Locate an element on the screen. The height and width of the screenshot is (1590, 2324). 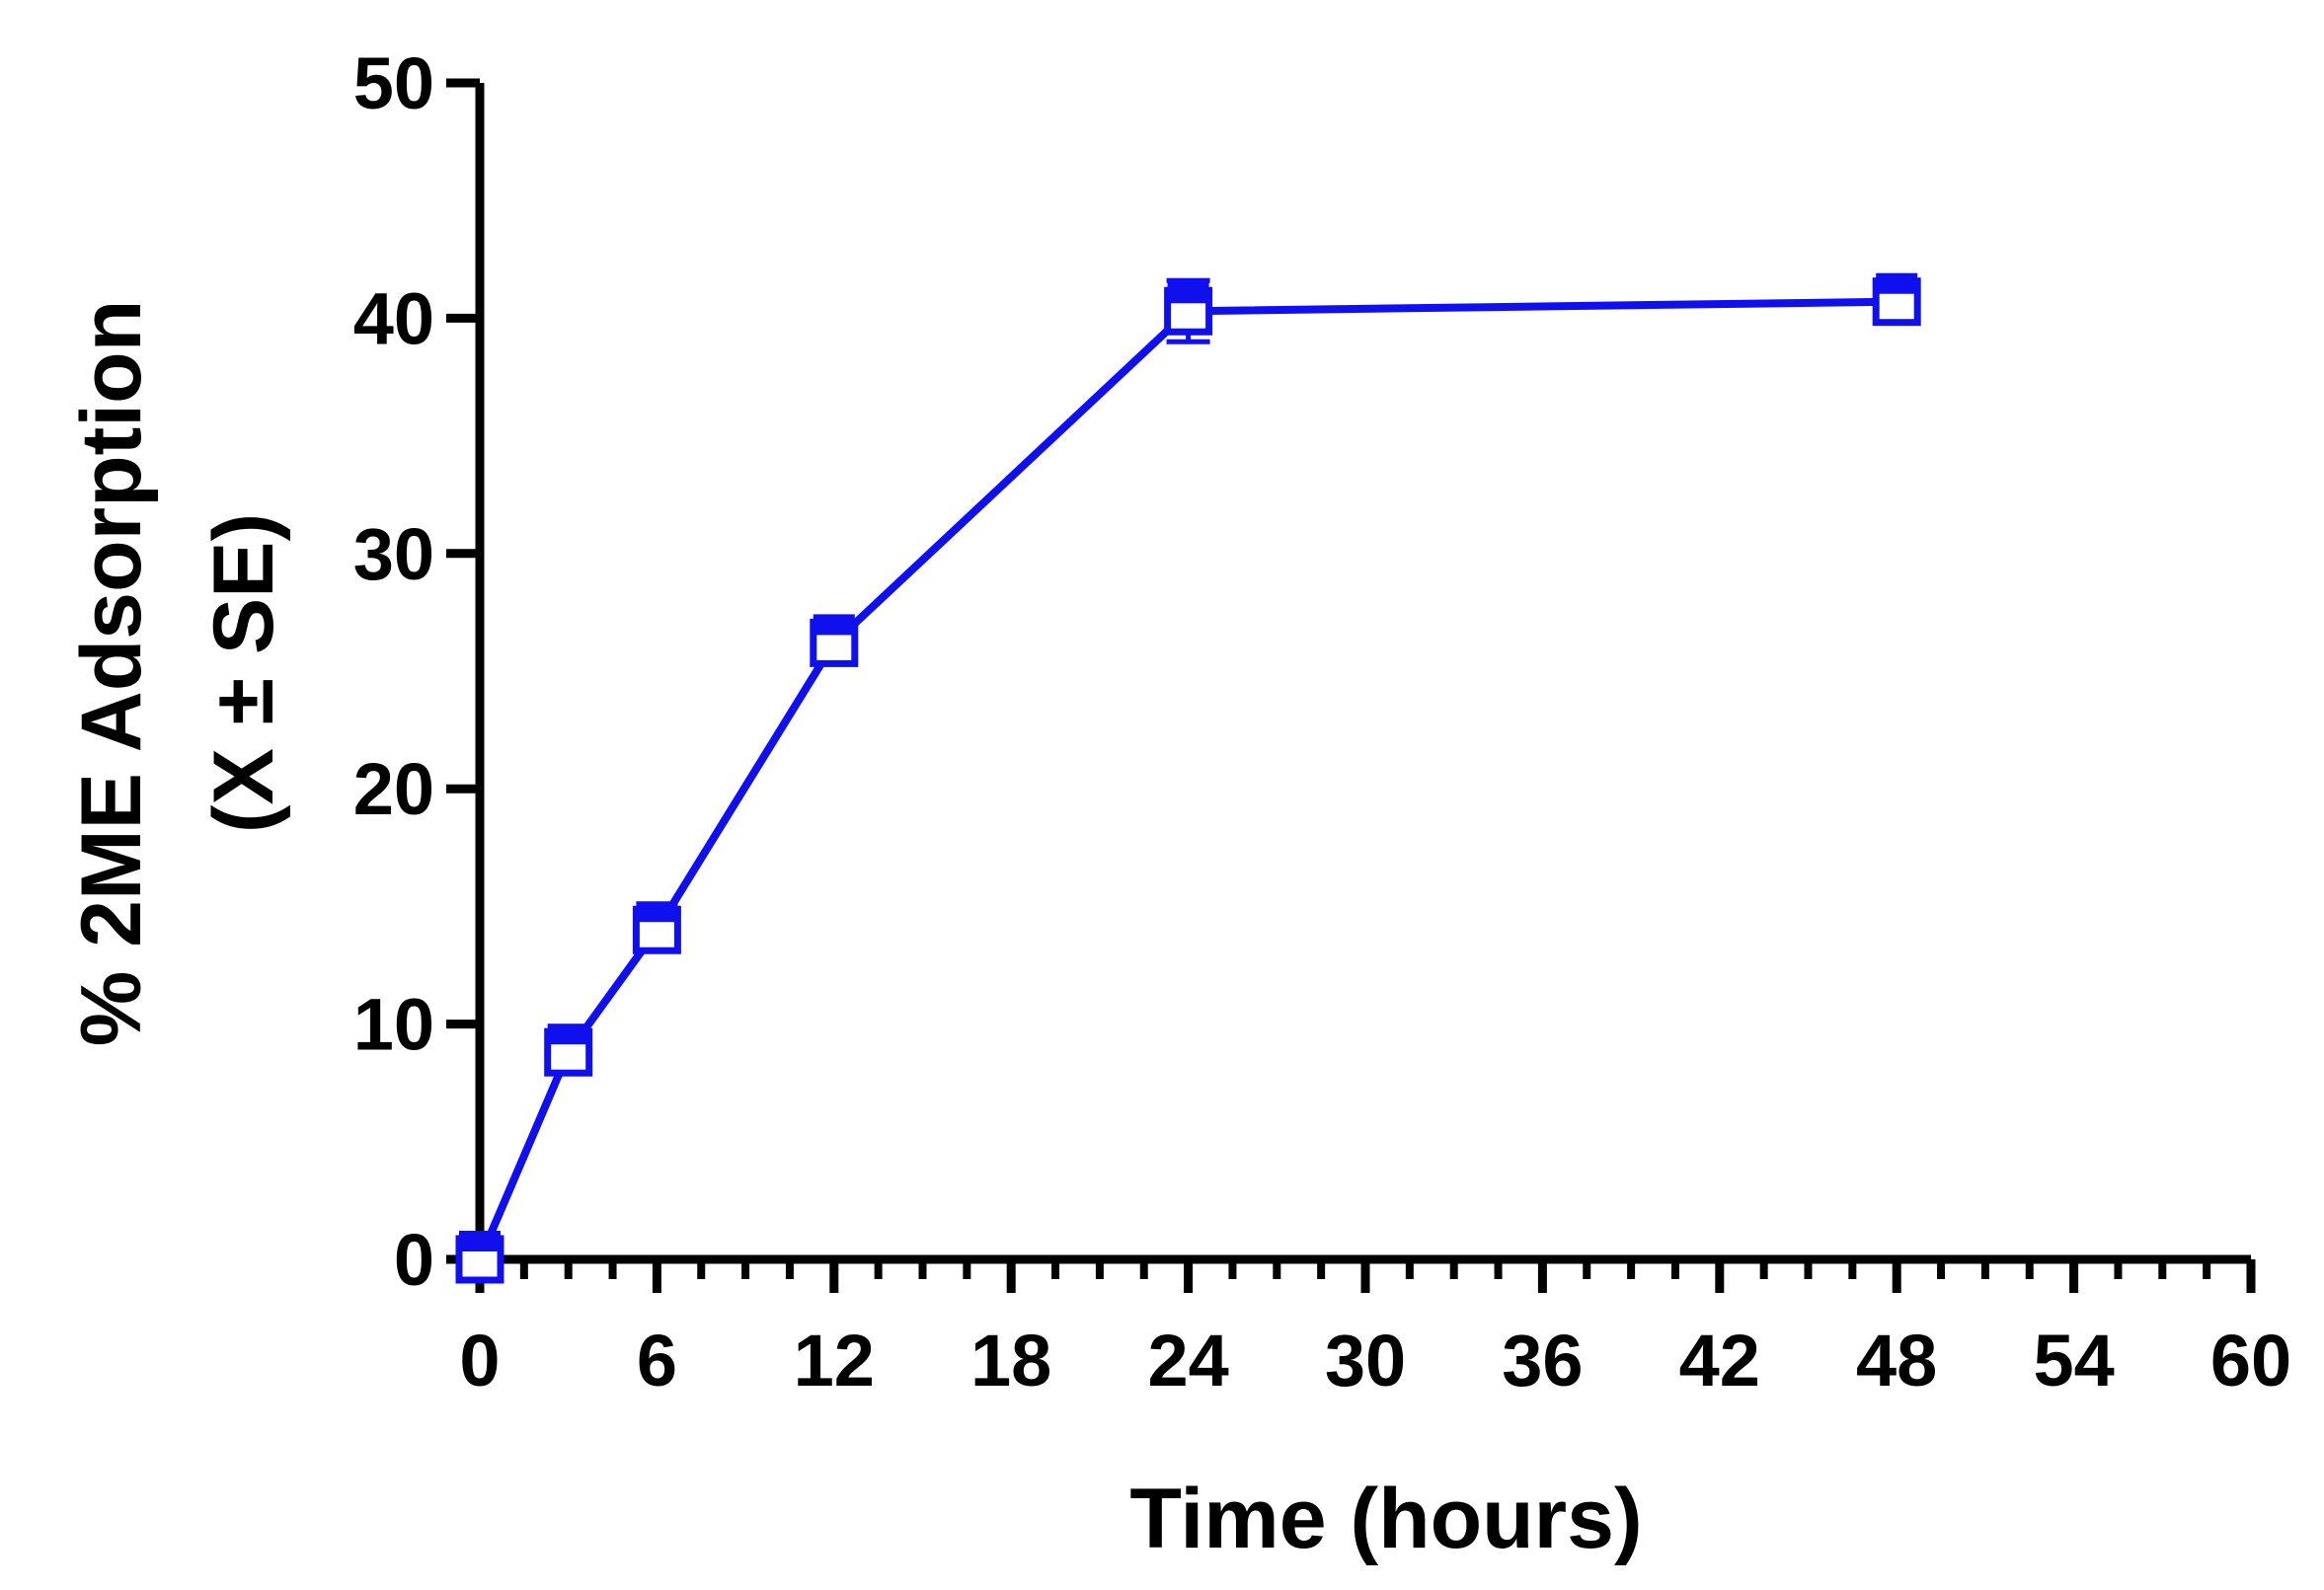
x-tick-label: 60 is located at coordinates (2250, 1360).